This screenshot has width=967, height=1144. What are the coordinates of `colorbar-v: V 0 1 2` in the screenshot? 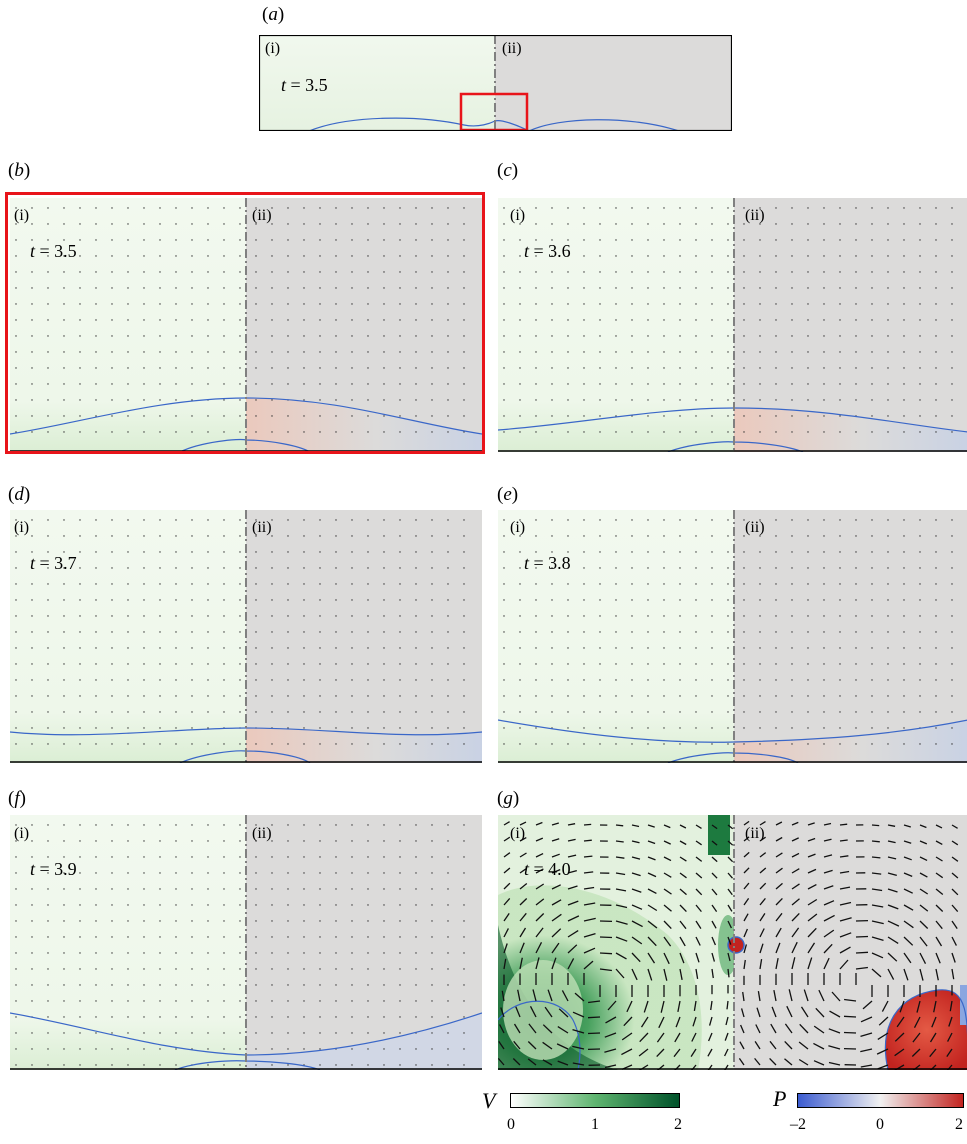 It's located at (590, 1115).